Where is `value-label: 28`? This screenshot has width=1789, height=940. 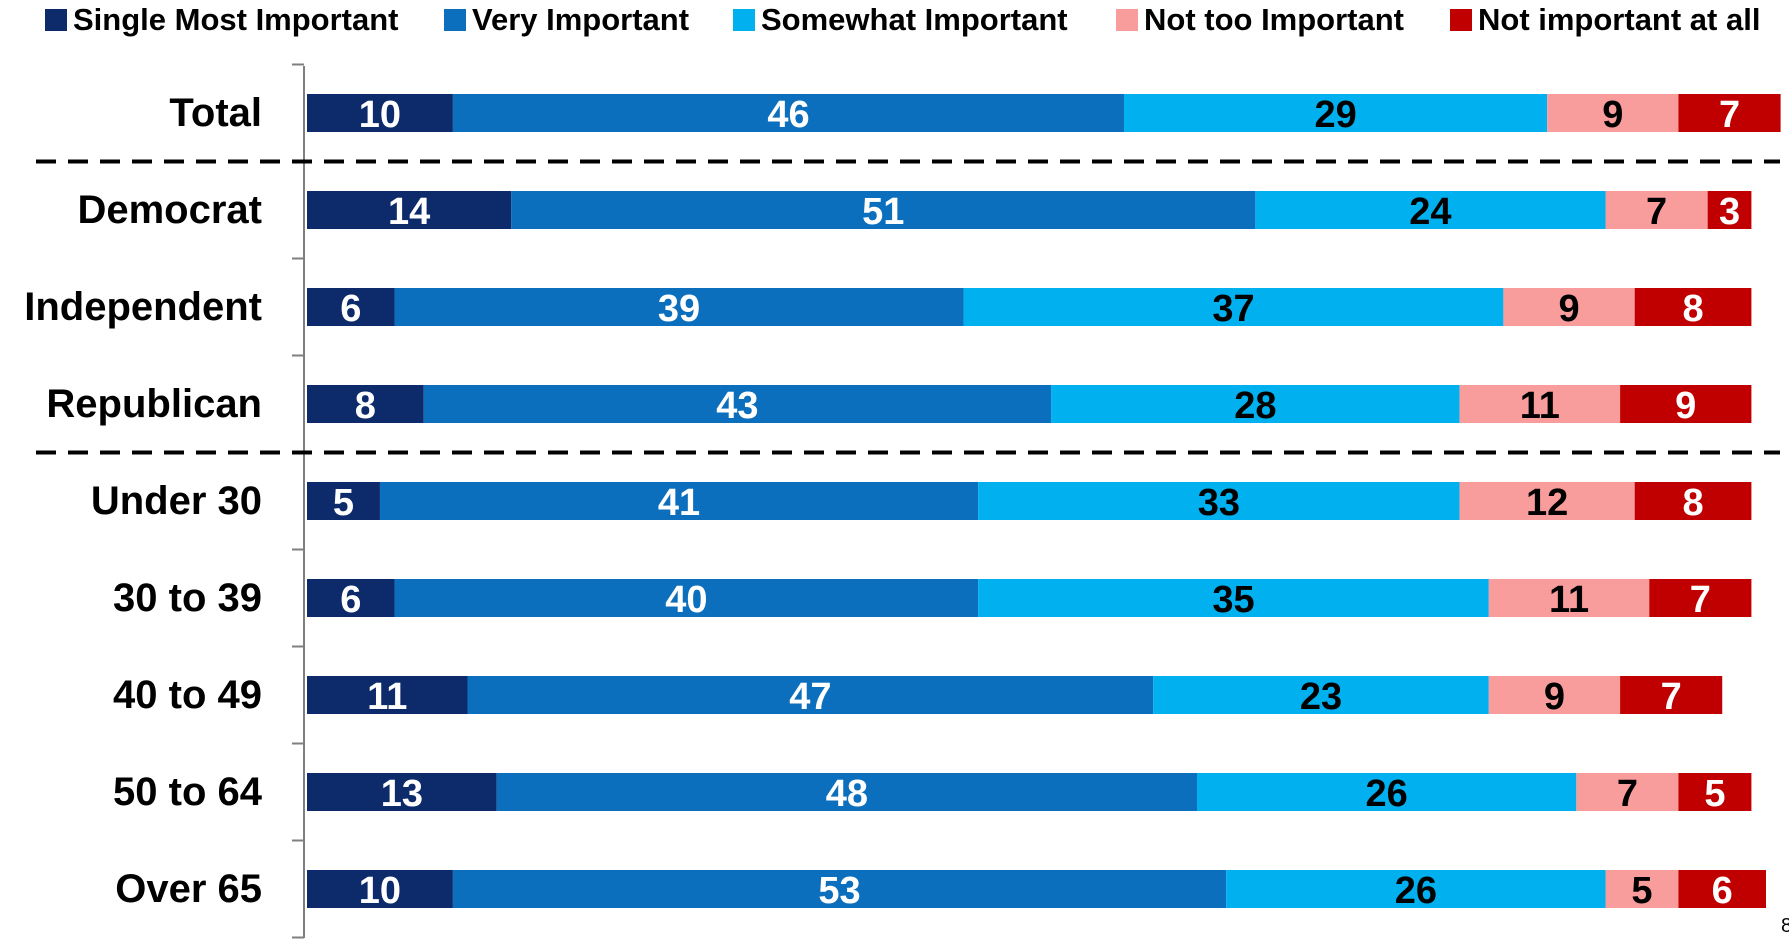 value-label: 28 is located at coordinates (1255, 406).